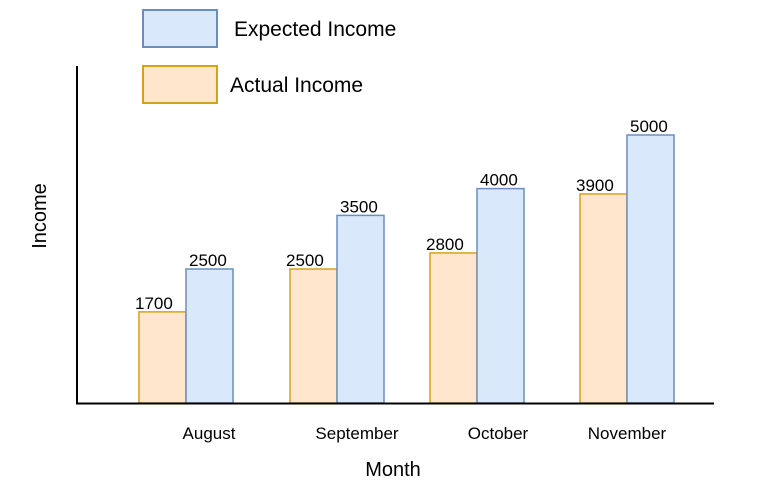  I want to click on value-label-actual-income-october: 2800, so click(445, 244).